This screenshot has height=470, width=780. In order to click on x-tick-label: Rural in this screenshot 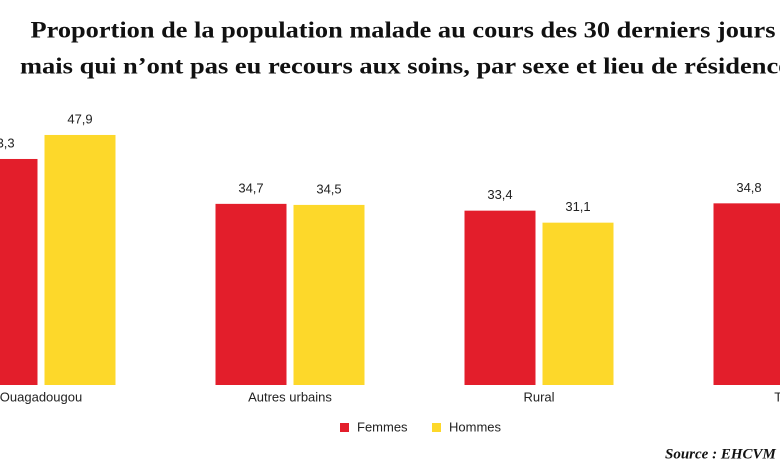, I will do `click(538, 396)`.